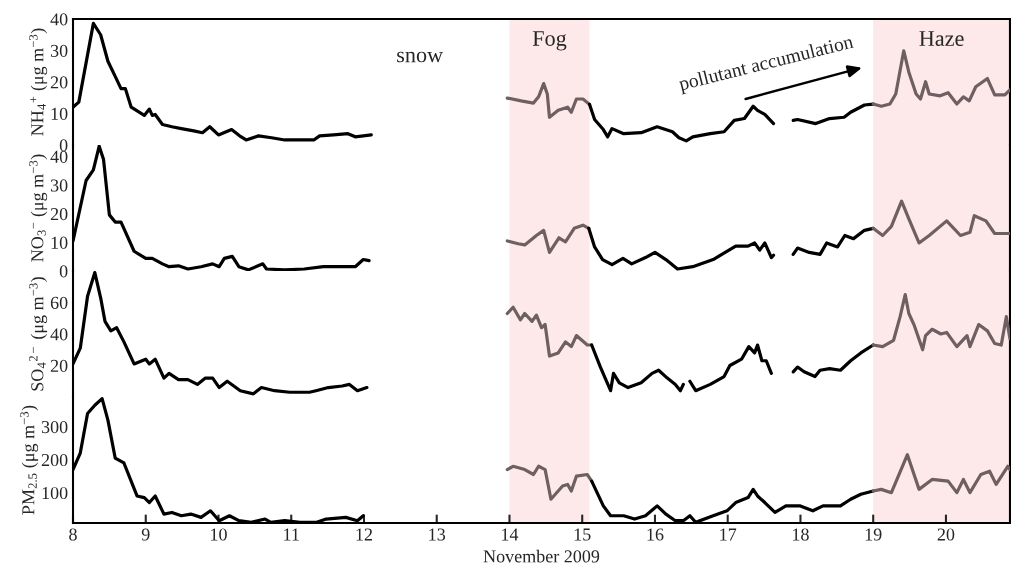  What do you see at coordinates (873, 534) in the screenshot?
I see `x-tick-label: 19` at bounding box center [873, 534].